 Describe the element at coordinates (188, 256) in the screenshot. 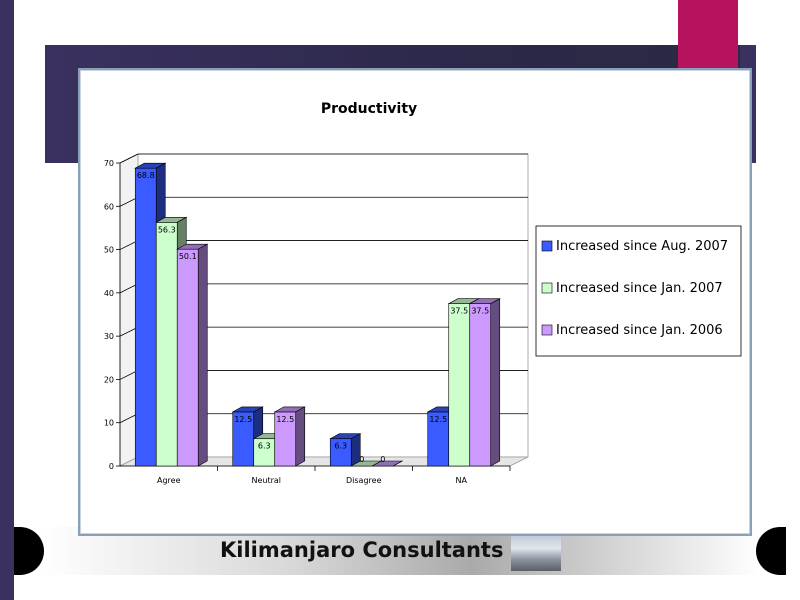

I see `data-label: 50.1` at that location.